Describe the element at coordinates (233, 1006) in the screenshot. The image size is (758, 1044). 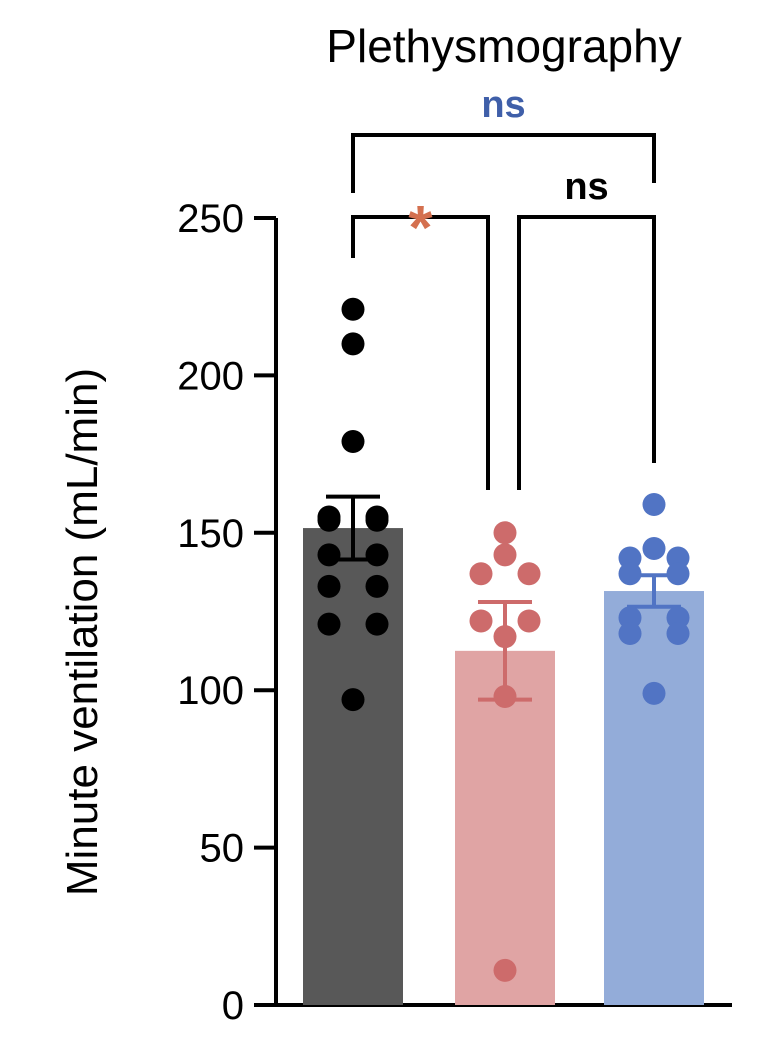
I see `y-tick-label: 0` at that location.